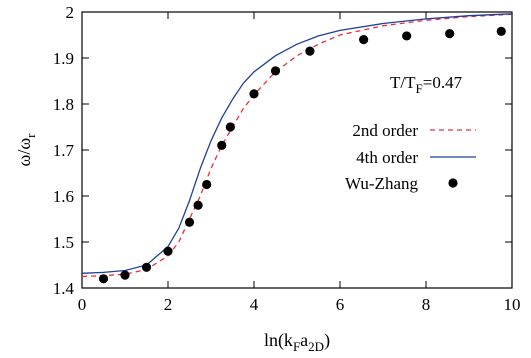 The width and height of the screenshot is (531, 358). What do you see at coordinates (63, 196) in the screenshot?
I see `y-tick-label: 1.6` at bounding box center [63, 196].